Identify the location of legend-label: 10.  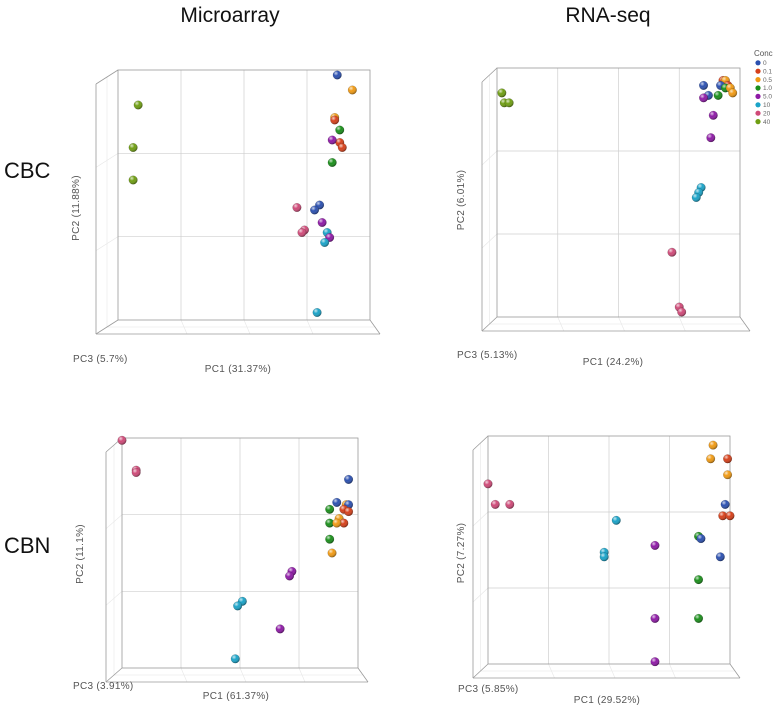
(767, 105).